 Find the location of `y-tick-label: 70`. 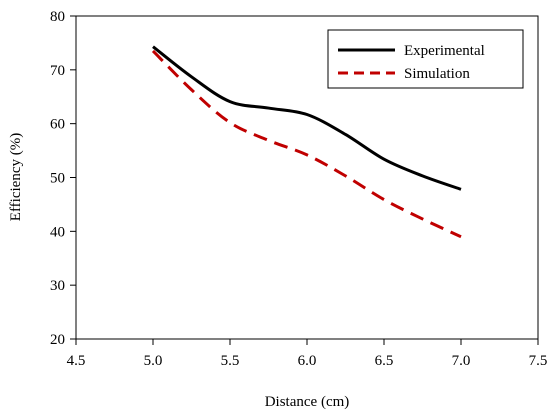

y-tick-label: 70 is located at coordinates (57, 71).